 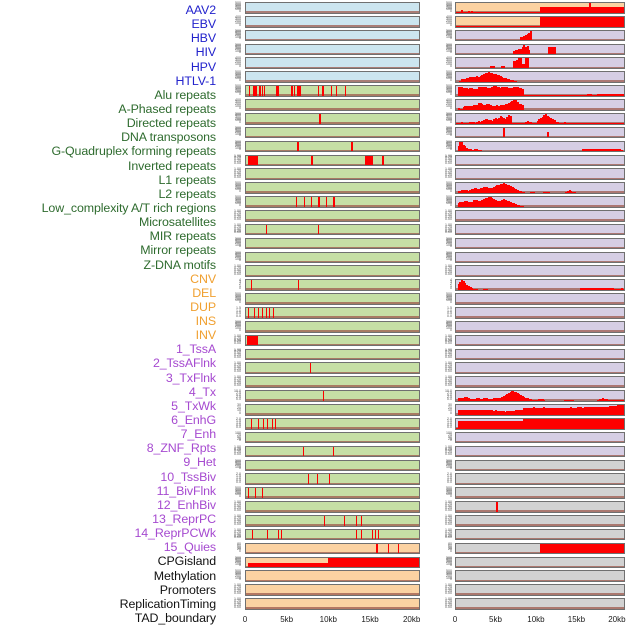 What do you see at coordinates (238, 393) in the screenshot?
I see `y-tick-label: 7.5` at bounding box center [238, 393].